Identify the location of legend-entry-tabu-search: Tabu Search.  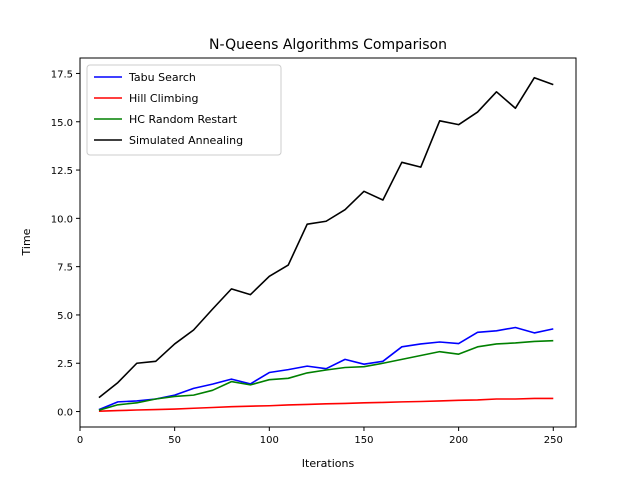
(162, 77).